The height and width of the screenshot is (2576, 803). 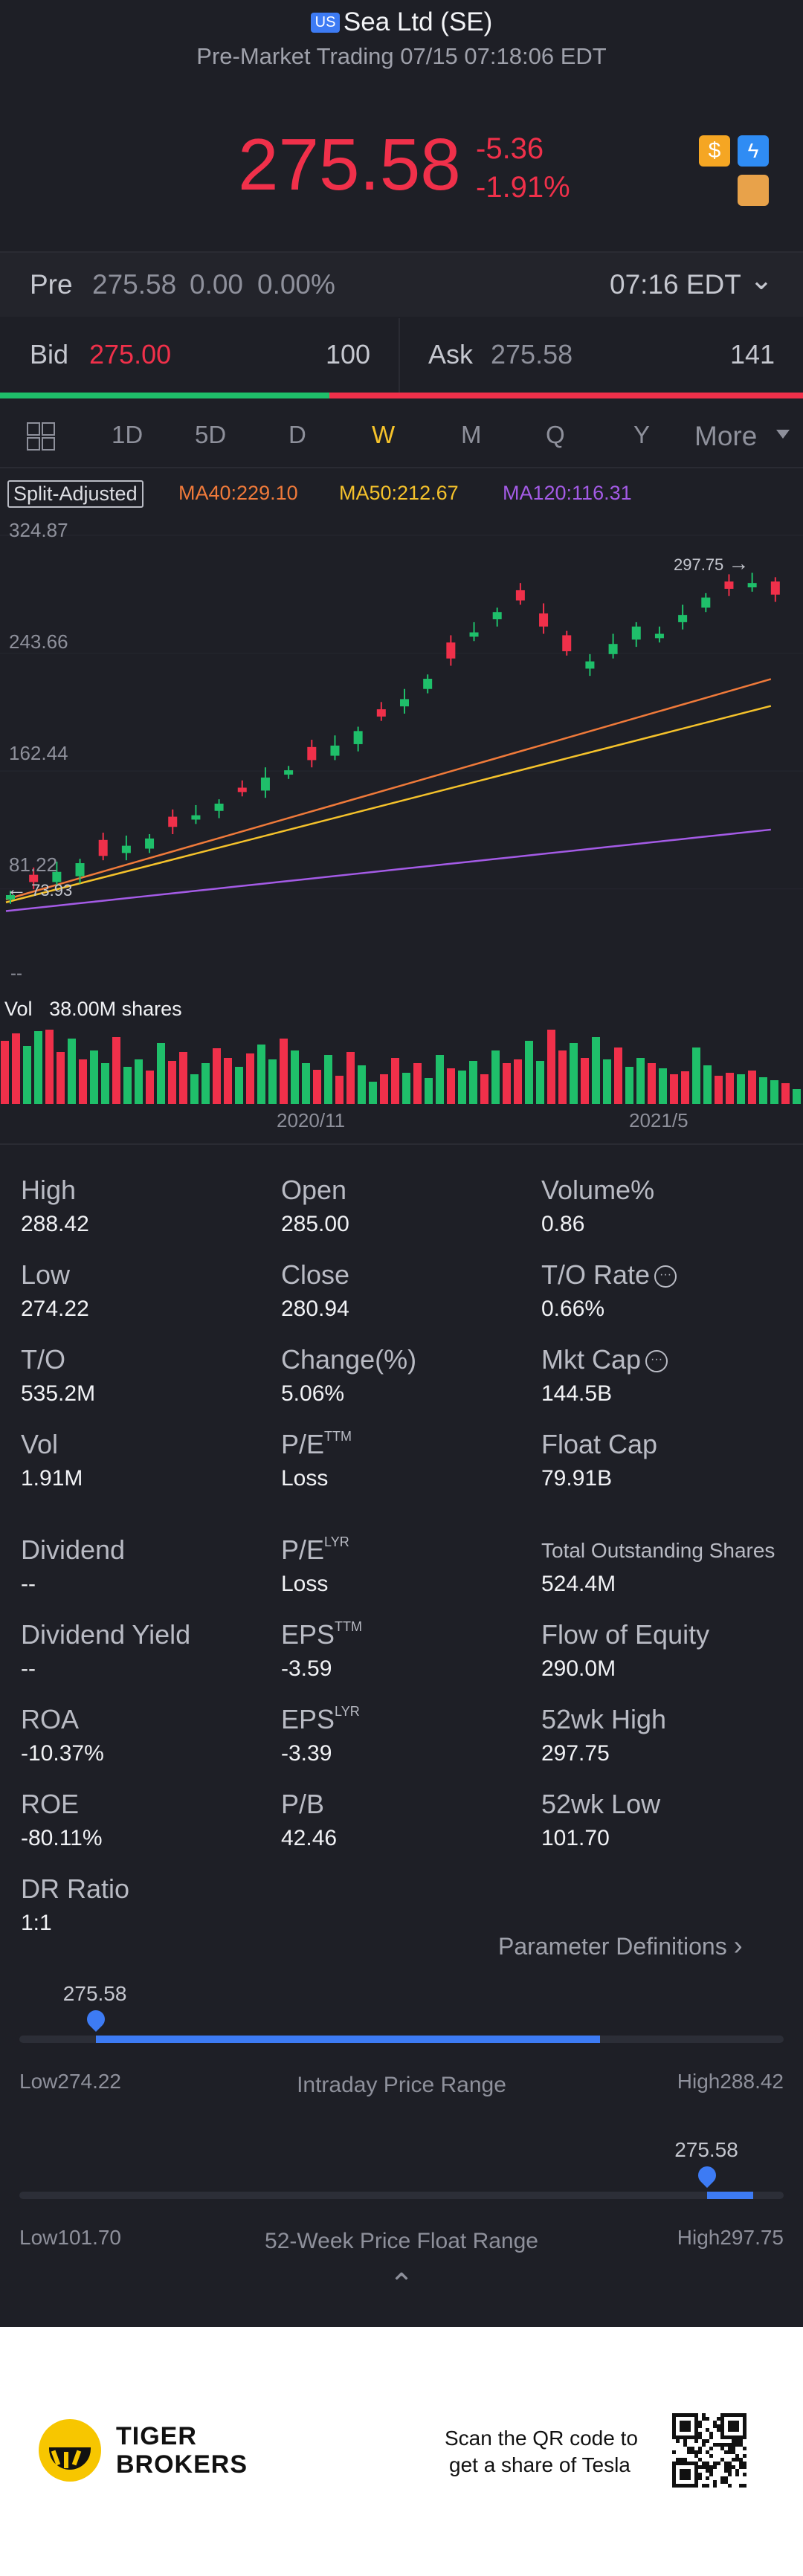 I want to click on stat-label-text: T/O, so click(x=43, y=1359).